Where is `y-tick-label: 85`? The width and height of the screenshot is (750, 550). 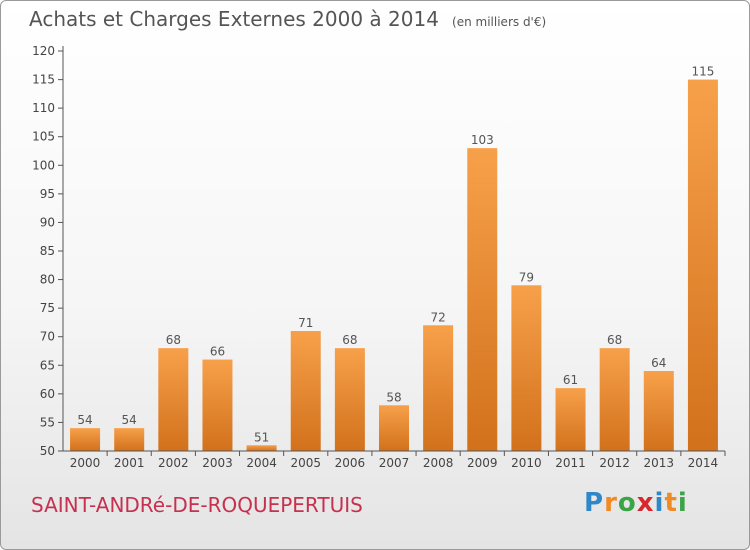
y-tick-label: 85 is located at coordinates (47, 251).